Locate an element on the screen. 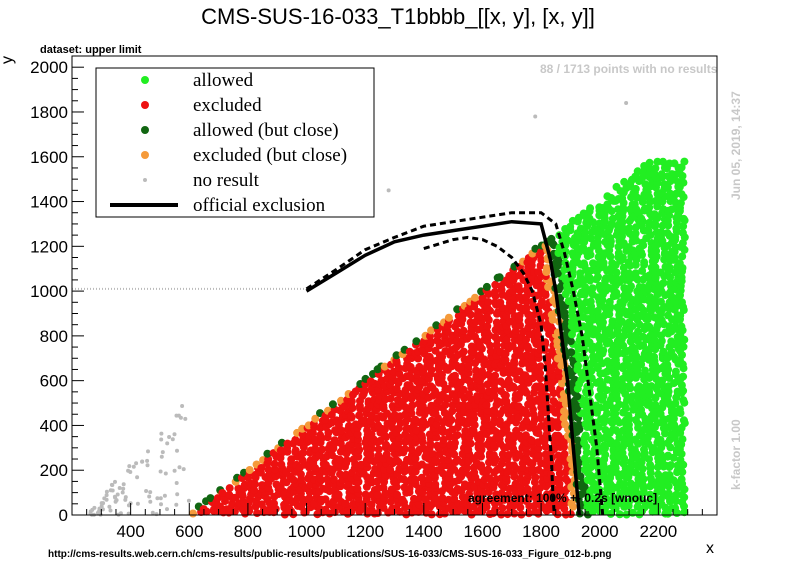  y-tick-label: 400 is located at coordinates (54, 425).